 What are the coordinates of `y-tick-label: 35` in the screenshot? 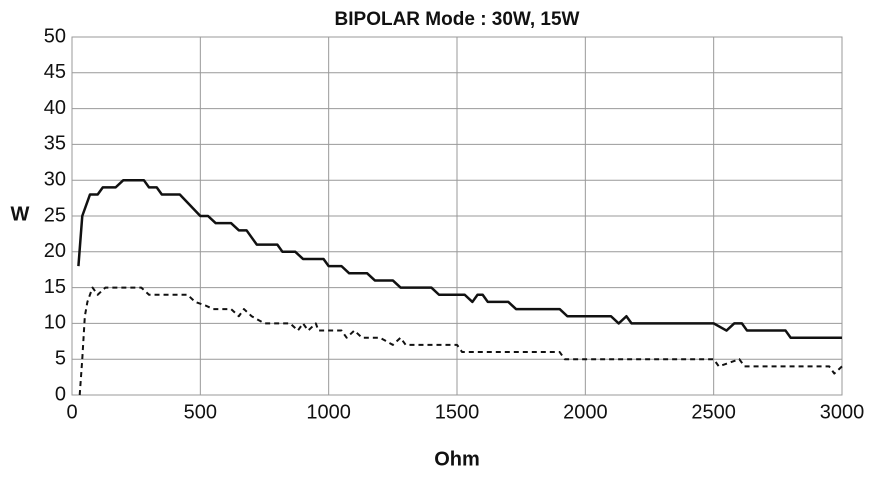 It's located at (55, 144).